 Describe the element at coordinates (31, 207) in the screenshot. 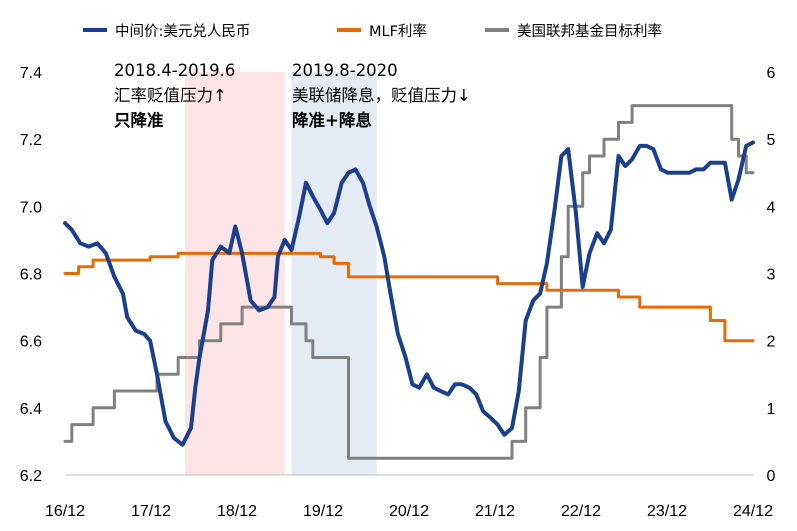

I see `left-y-tick-label: 7.0` at that location.